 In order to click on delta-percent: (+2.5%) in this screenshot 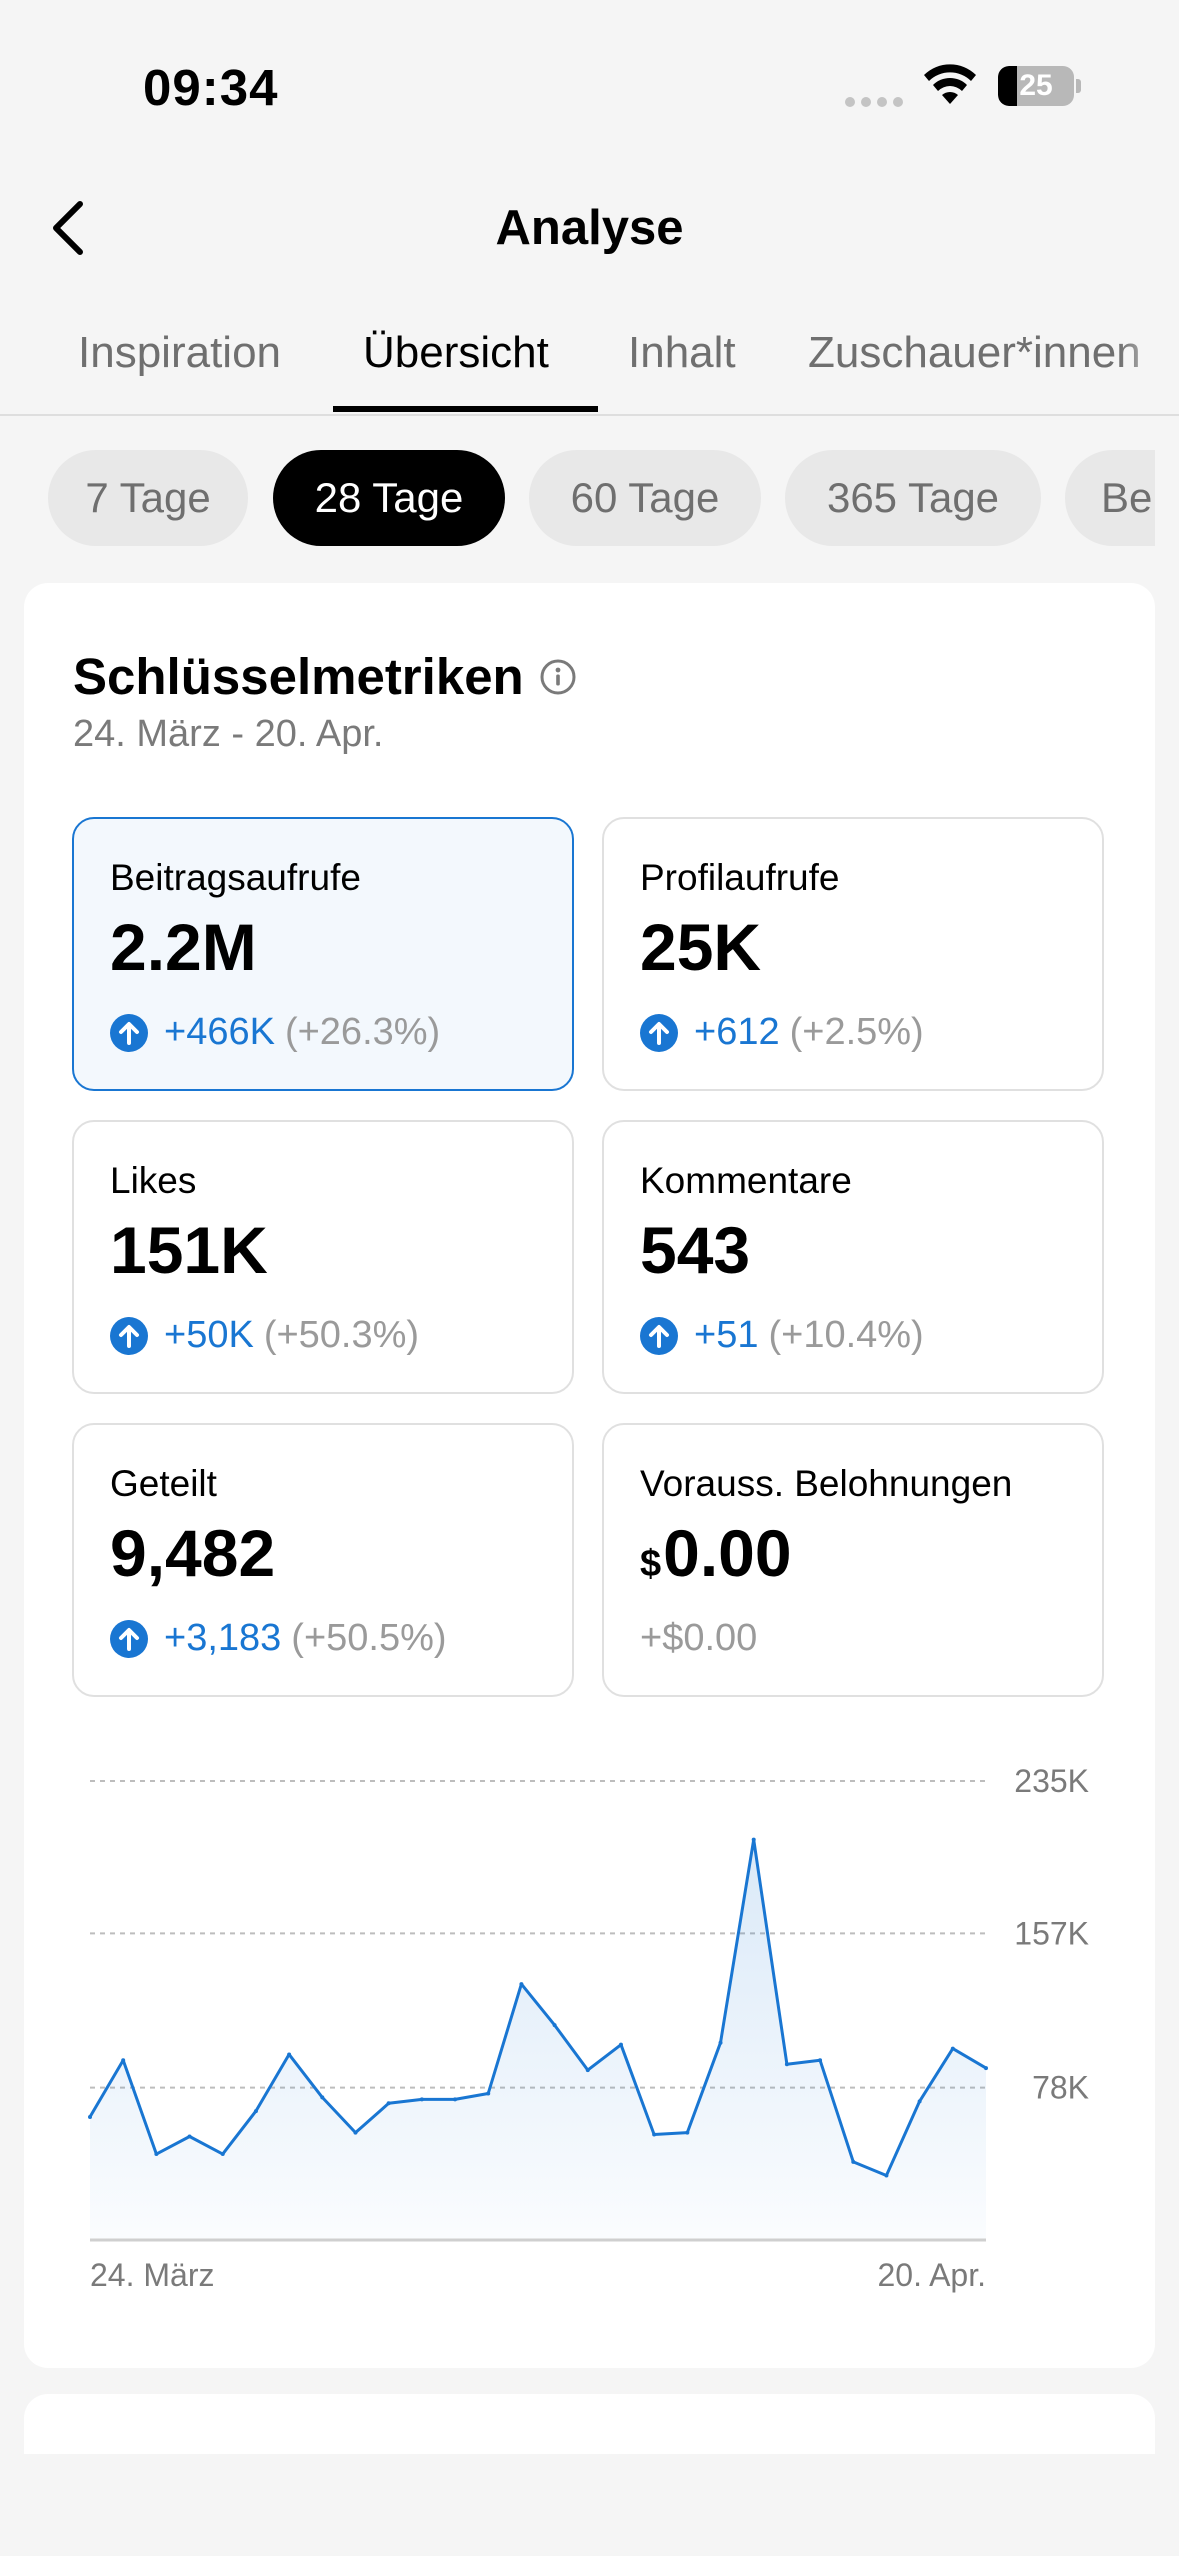, I will do `click(856, 1032)`.